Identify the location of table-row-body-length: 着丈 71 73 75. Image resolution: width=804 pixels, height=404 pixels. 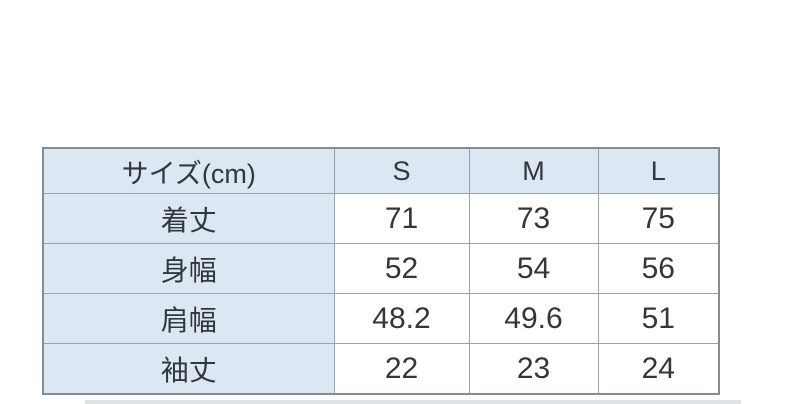
(381, 218).